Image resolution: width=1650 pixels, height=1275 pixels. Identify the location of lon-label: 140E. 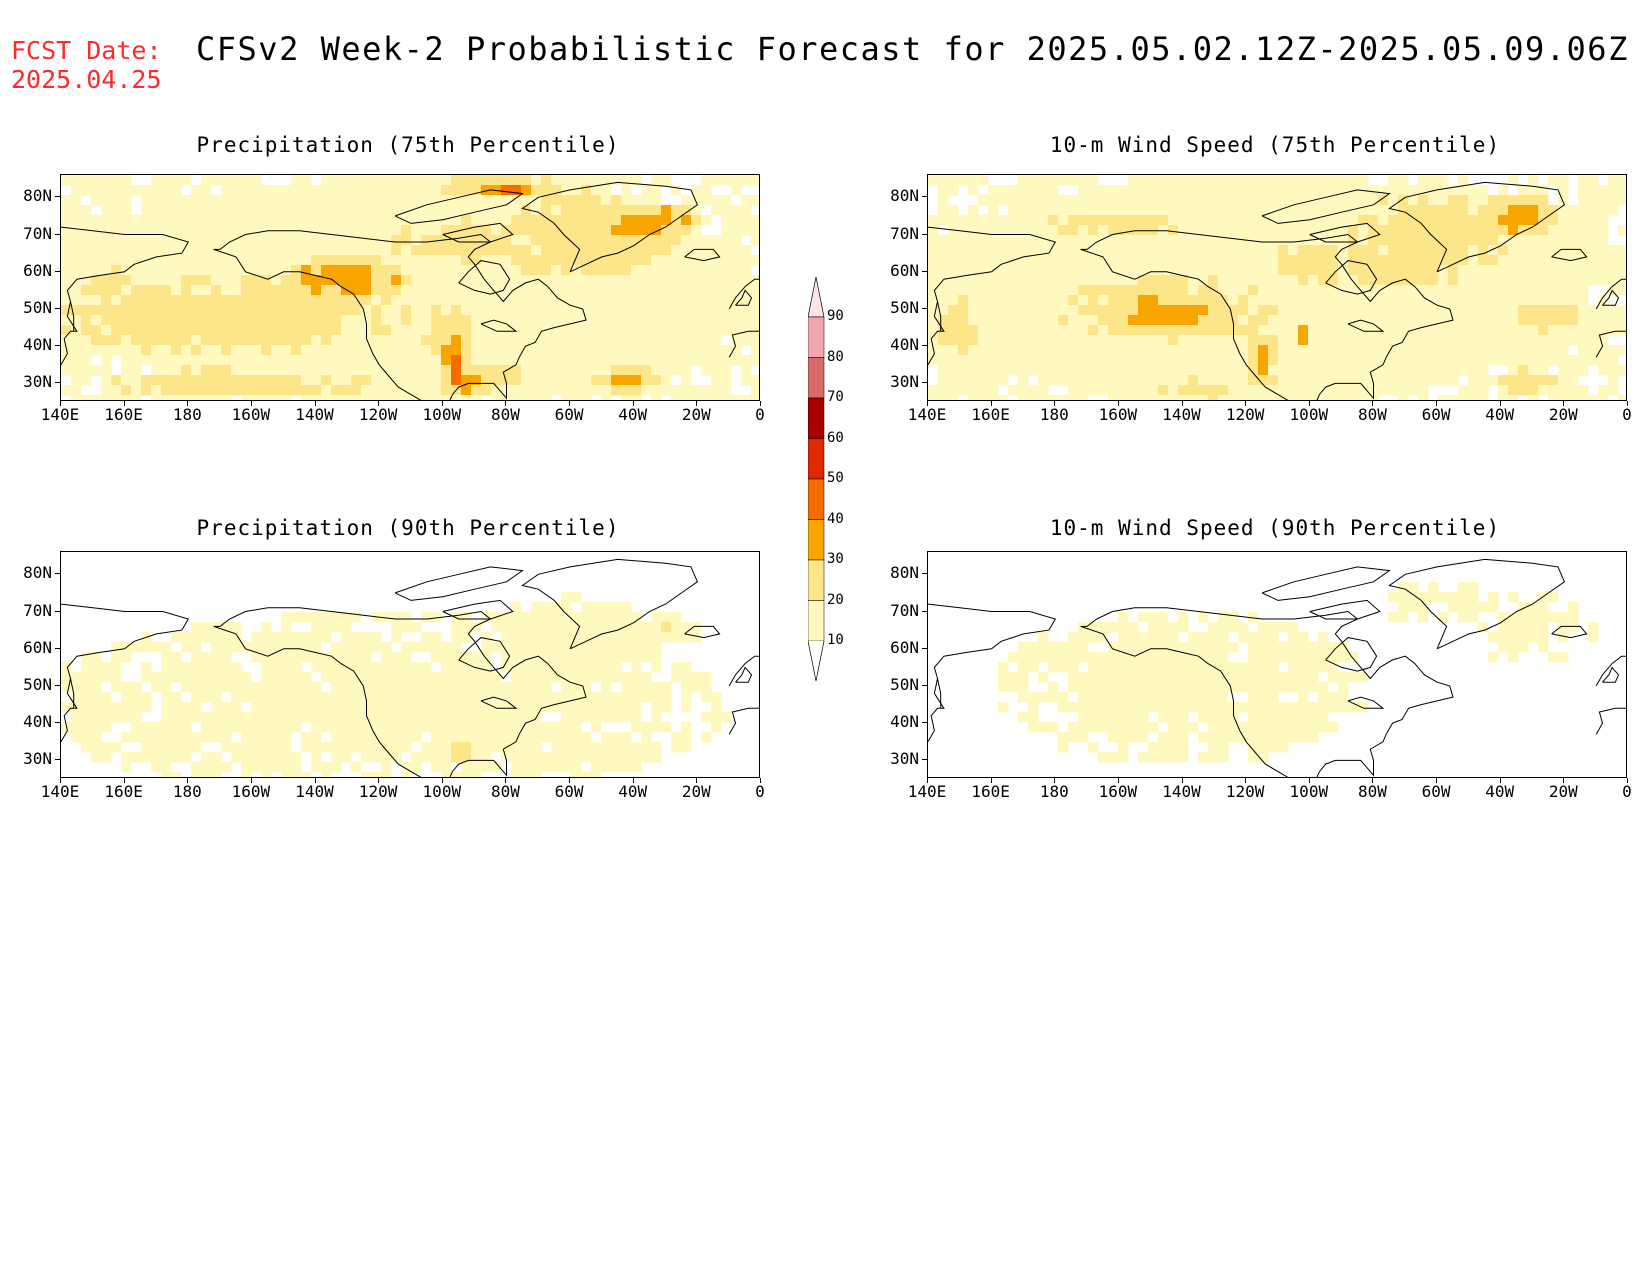
(60, 414).